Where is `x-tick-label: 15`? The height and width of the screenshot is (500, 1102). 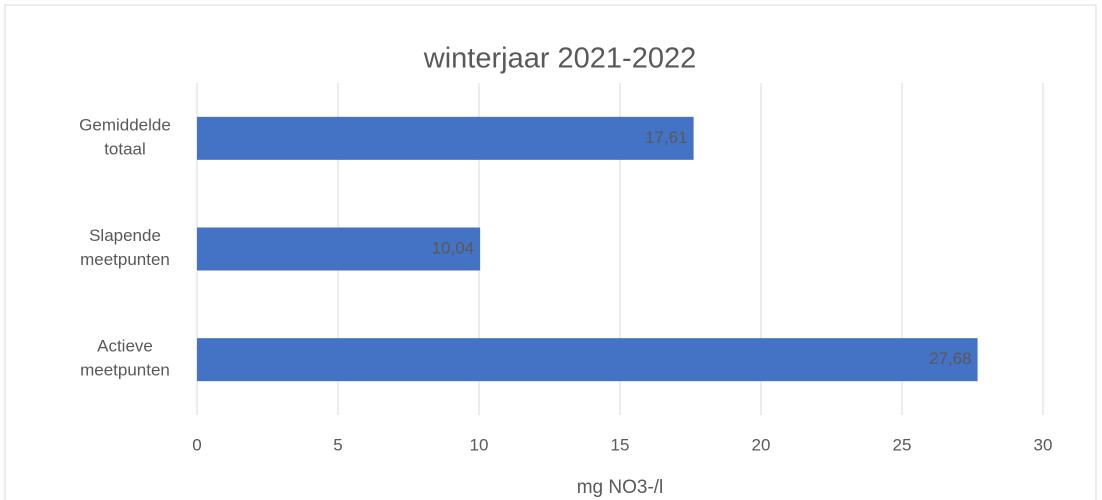
x-tick-label: 15 is located at coordinates (620, 444).